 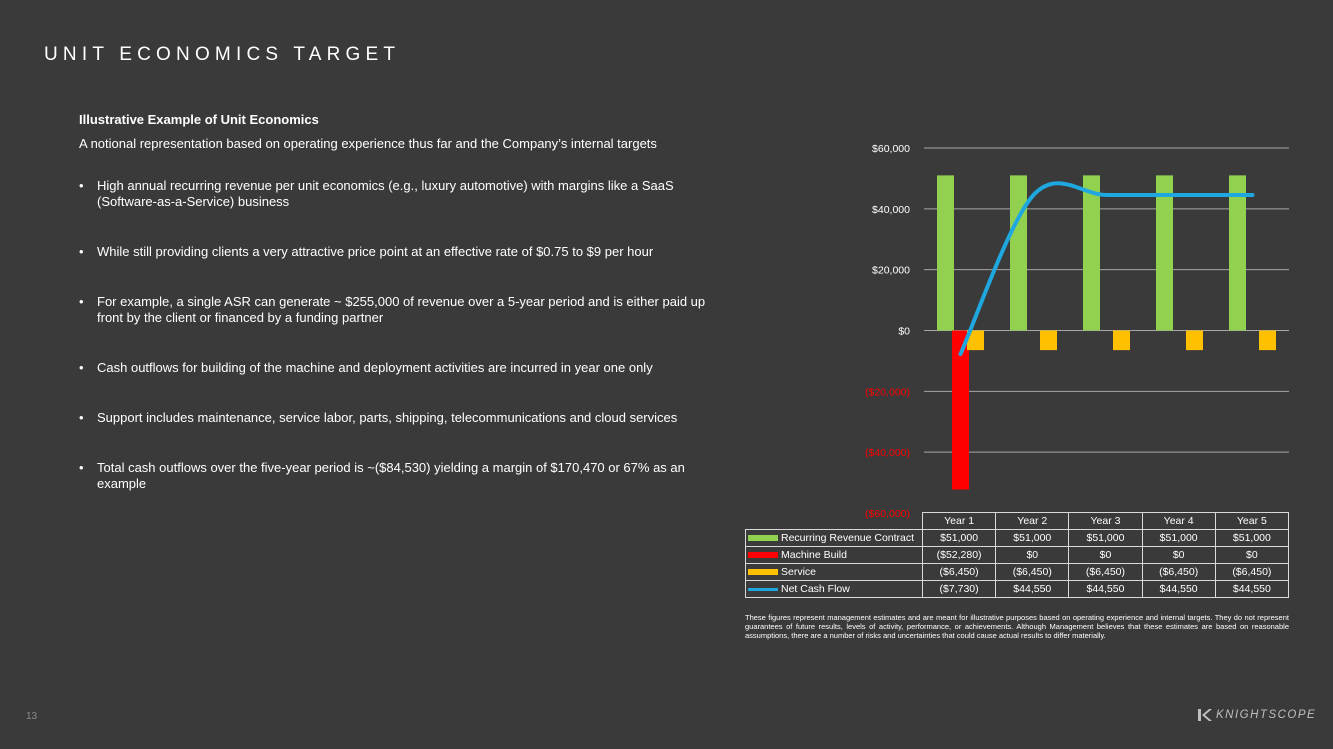 What do you see at coordinates (834, 521) in the screenshot?
I see `table-corner` at bounding box center [834, 521].